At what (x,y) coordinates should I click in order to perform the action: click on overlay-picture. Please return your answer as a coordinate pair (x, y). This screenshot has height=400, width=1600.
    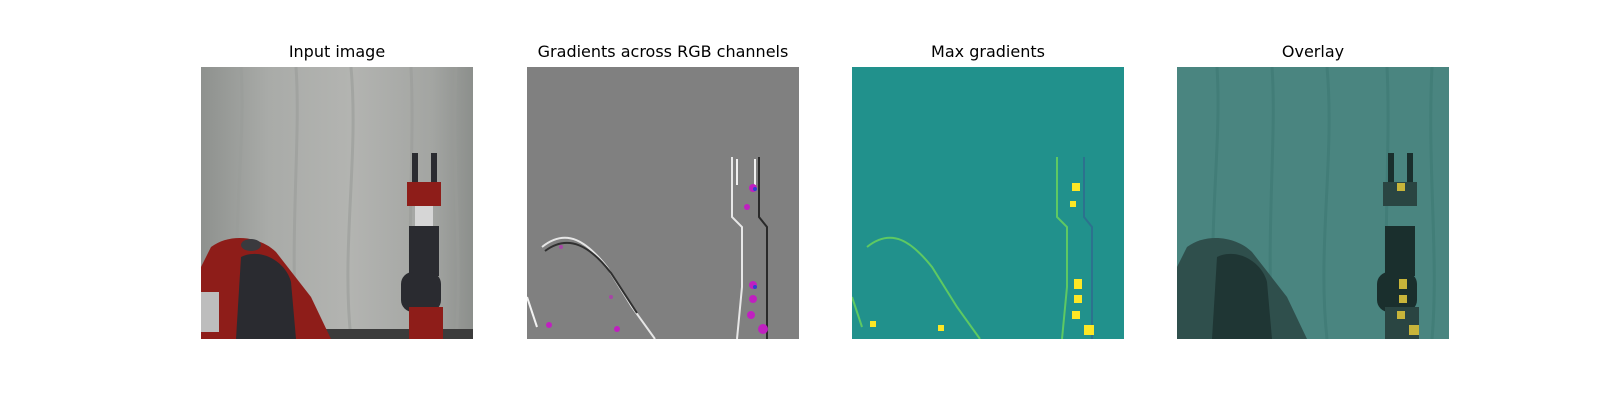
    Looking at the image, I should click on (1313, 203).